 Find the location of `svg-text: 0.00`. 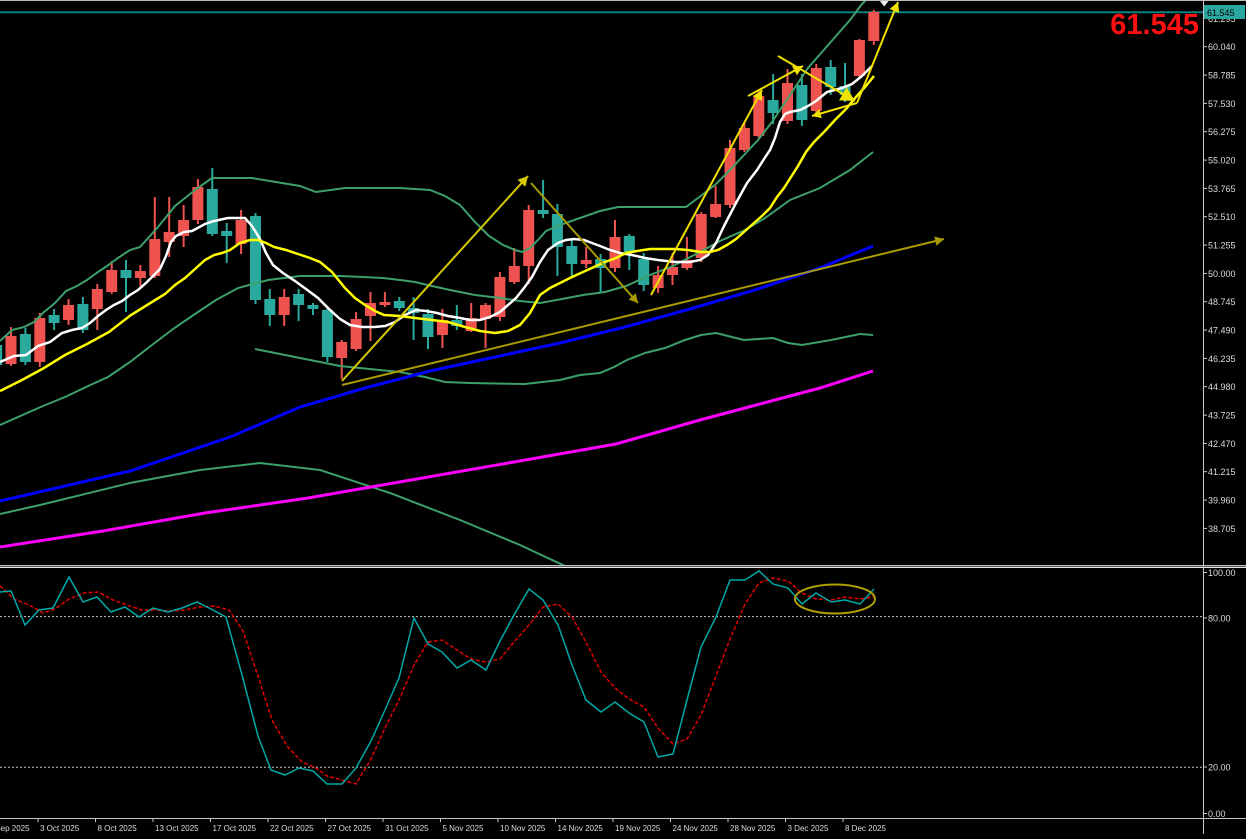

svg-text: 0.00 is located at coordinates (1217, 814).